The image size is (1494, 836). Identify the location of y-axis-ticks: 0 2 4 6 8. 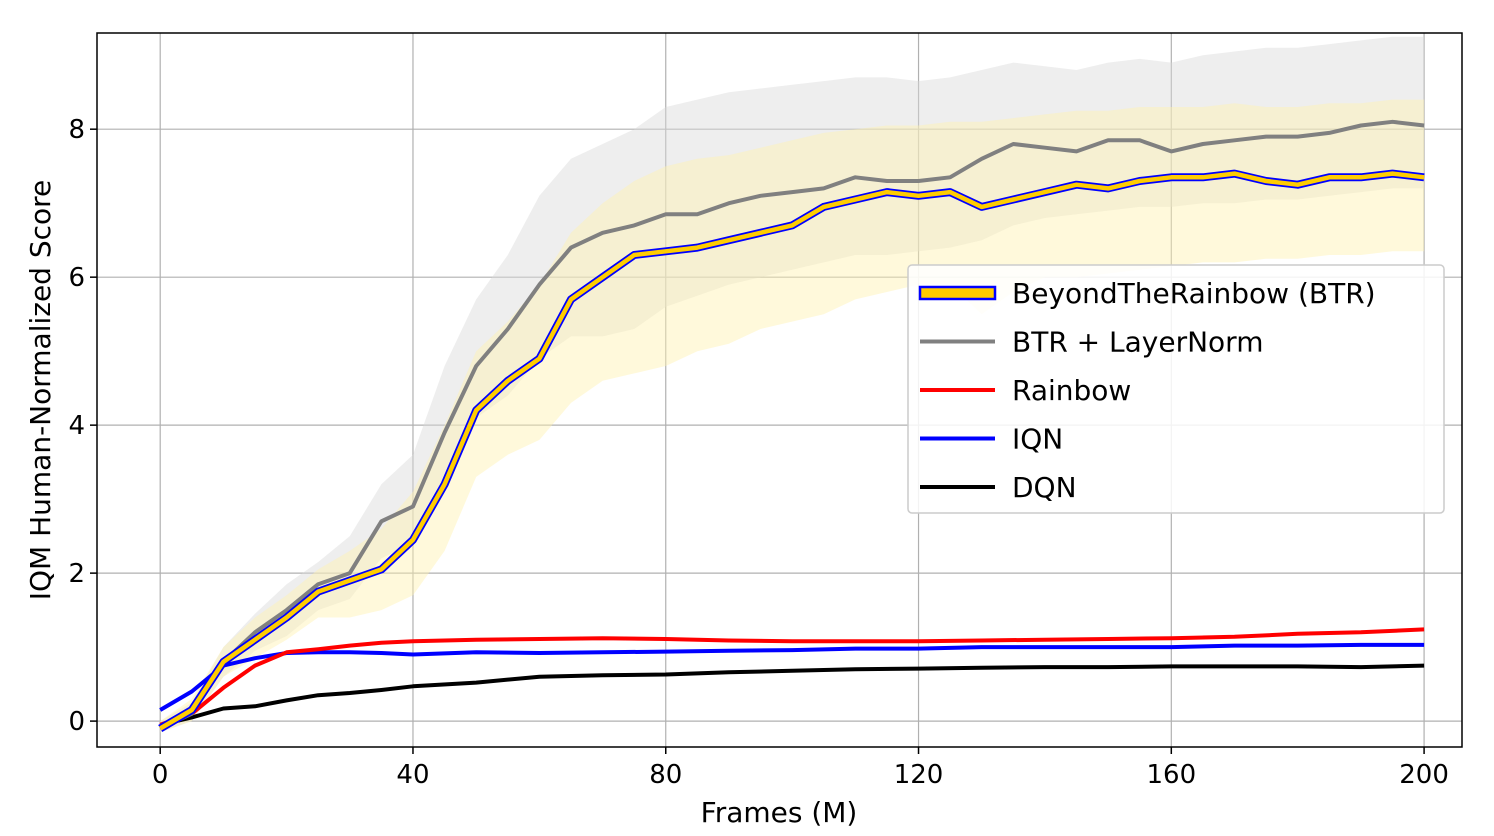
(82, 426).